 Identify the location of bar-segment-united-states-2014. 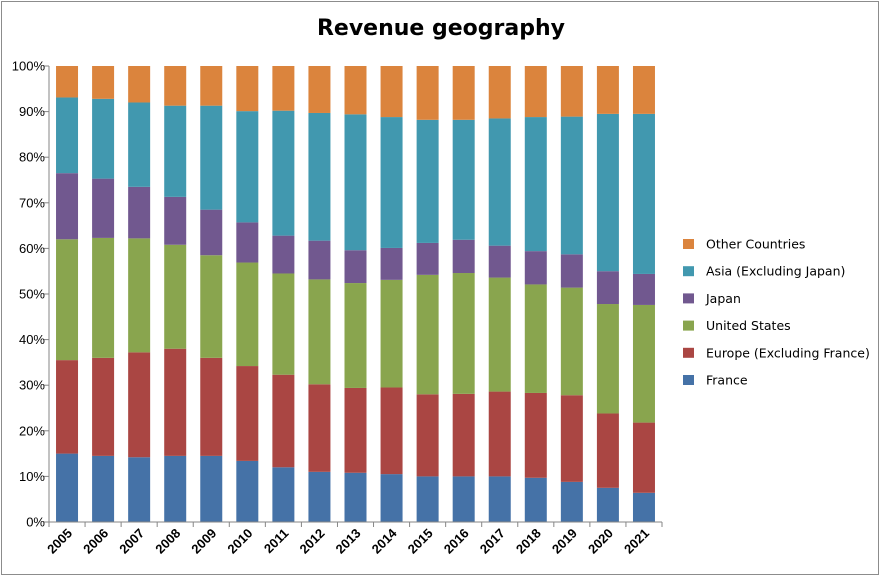
(391, 333).